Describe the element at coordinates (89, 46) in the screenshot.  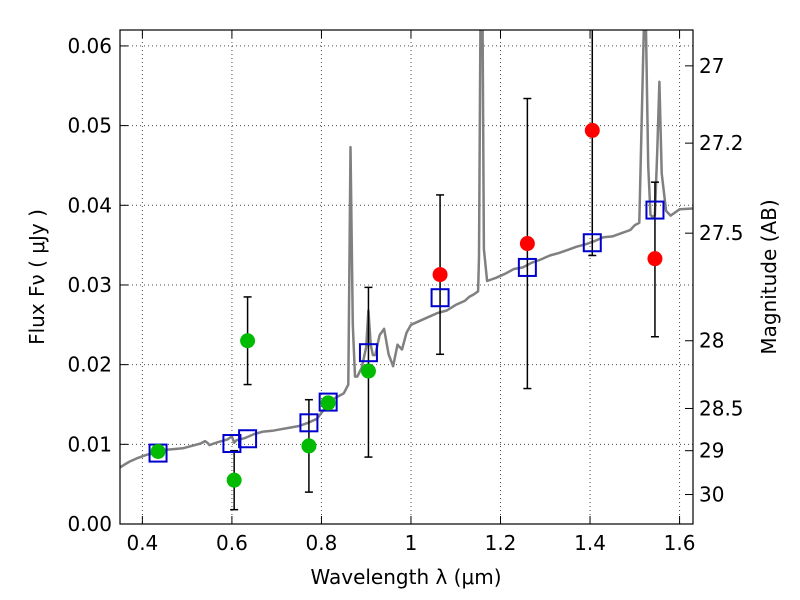
I see `y-tick-label: 0.06` at that location.